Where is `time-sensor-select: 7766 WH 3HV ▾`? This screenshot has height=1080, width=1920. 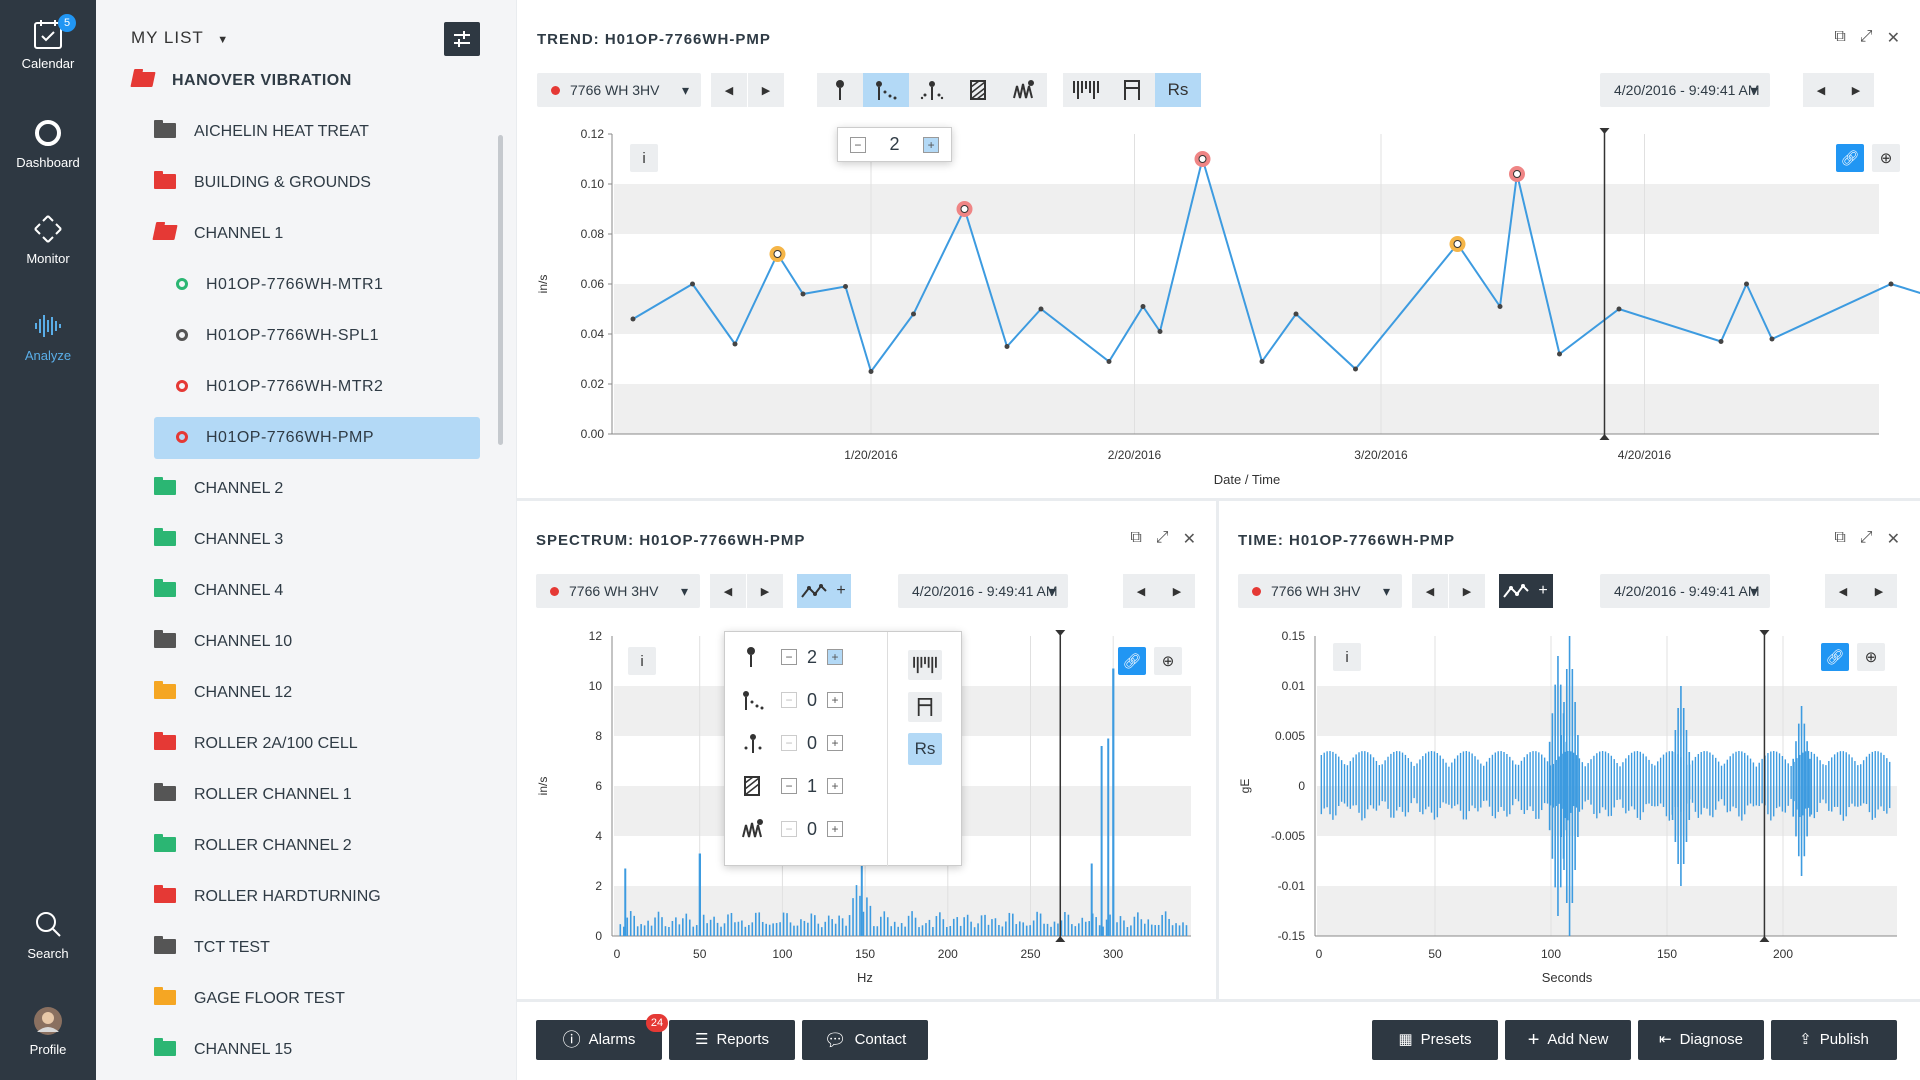
time-sensor-select: 7766 WH 3HV ▾ is located at coordinates (1320, 591).